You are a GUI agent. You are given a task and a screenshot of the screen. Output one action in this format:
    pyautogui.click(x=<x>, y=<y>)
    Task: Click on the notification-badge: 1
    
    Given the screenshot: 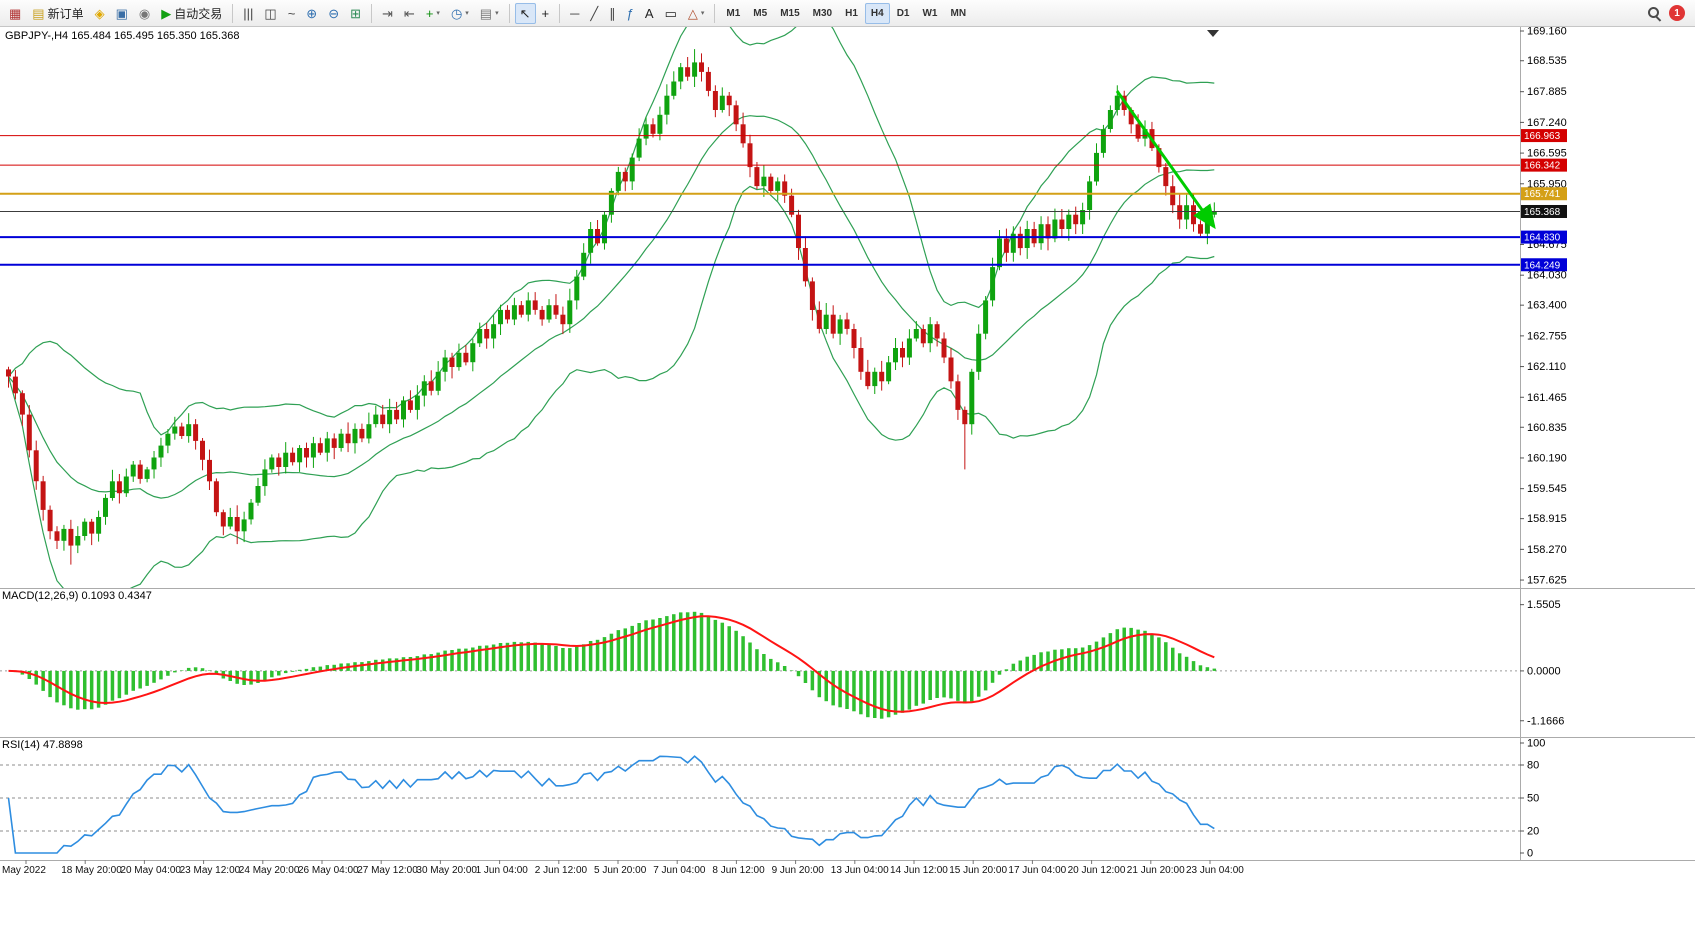 What is the action you would take?
    pyautogui.click(x=1677, y=13)
    